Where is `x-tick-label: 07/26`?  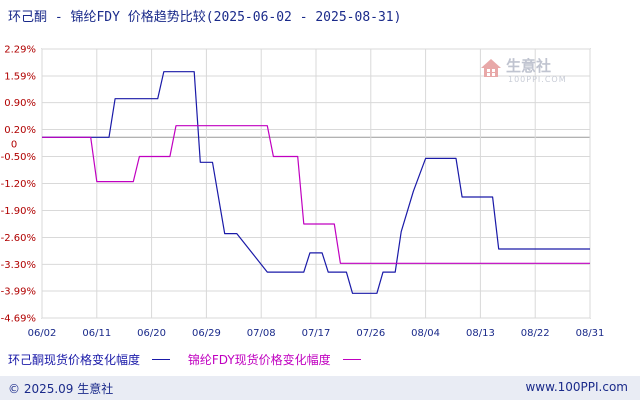 x-tick-label: 07/26 is located at coordinates (370, 333).